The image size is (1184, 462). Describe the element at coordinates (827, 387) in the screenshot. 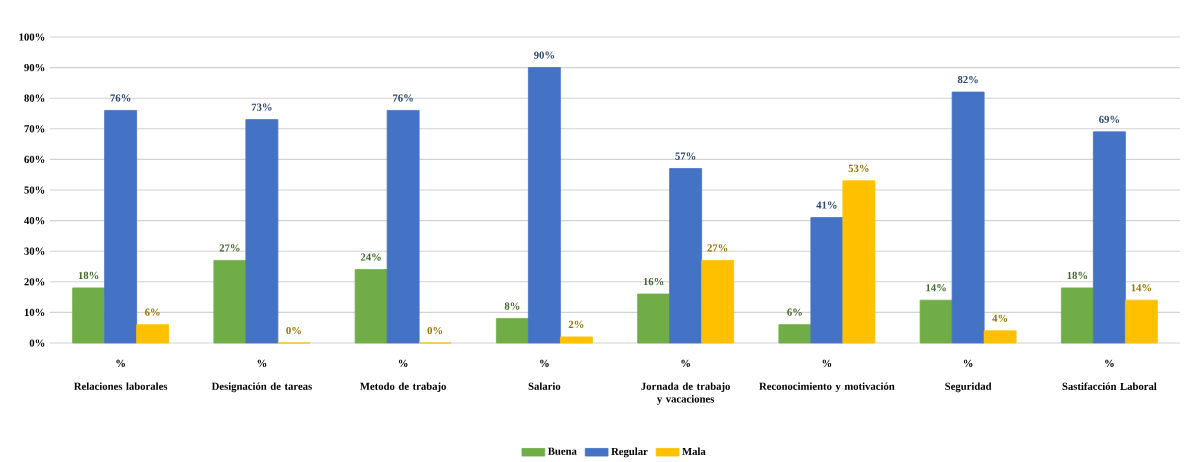

I see `x-tick-label: Reconocimiento y motivación` at that location.